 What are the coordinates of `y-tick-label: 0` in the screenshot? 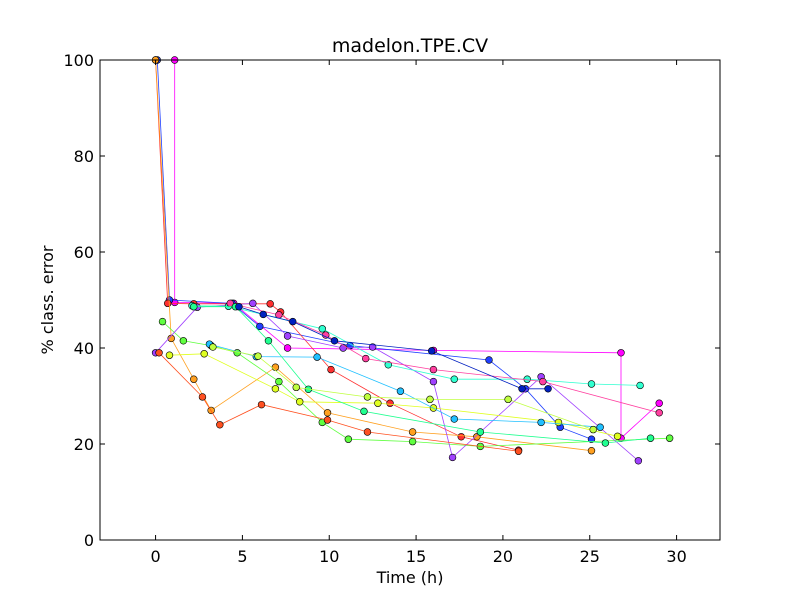 It's located at (89, 540).